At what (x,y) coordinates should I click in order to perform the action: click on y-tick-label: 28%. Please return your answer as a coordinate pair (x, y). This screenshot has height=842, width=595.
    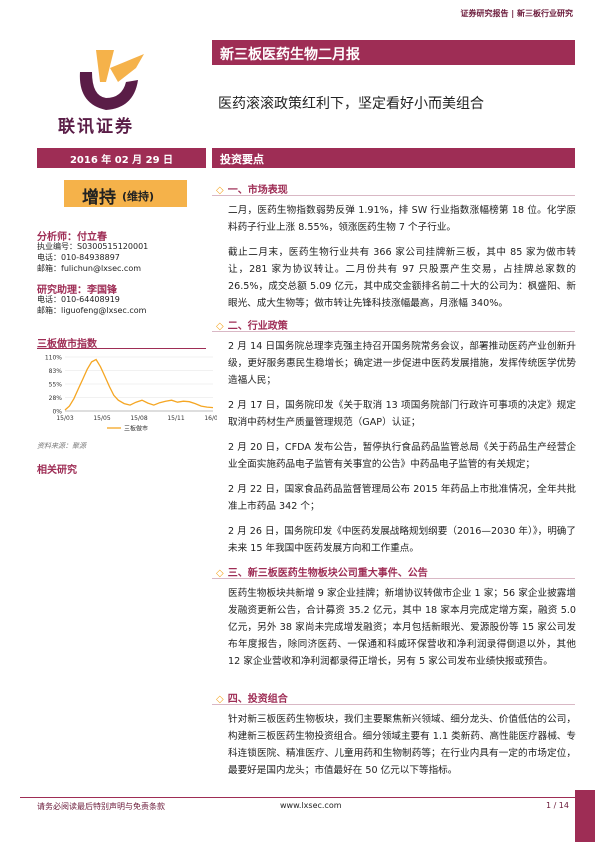
    Looking at the image, I should click on (56, 398).